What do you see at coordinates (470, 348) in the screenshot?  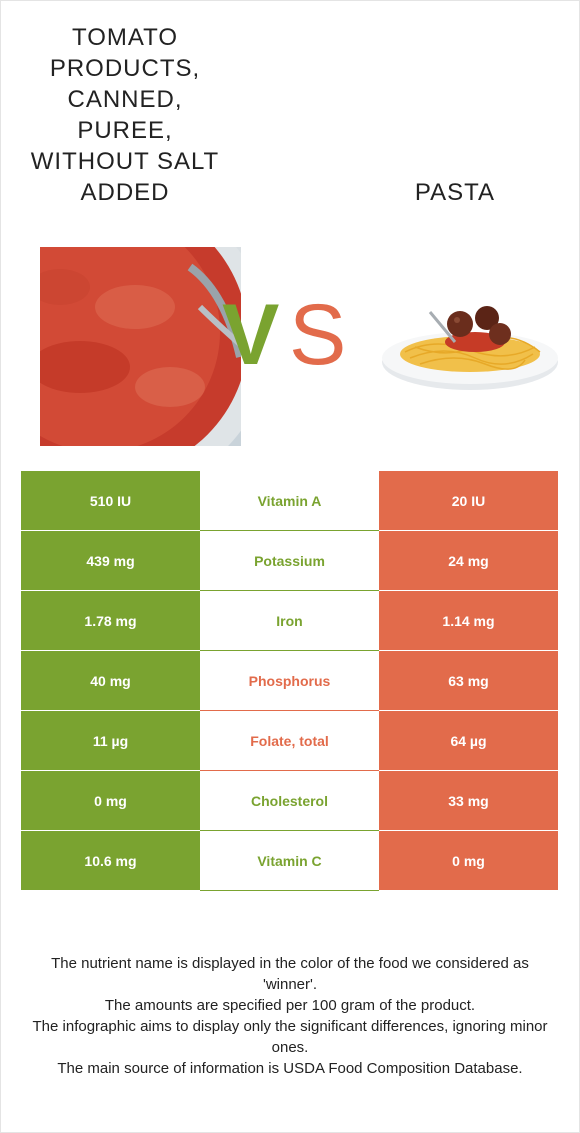 I see `spaghetti-meatballs-plate-image` at bounding box center [470, 348].